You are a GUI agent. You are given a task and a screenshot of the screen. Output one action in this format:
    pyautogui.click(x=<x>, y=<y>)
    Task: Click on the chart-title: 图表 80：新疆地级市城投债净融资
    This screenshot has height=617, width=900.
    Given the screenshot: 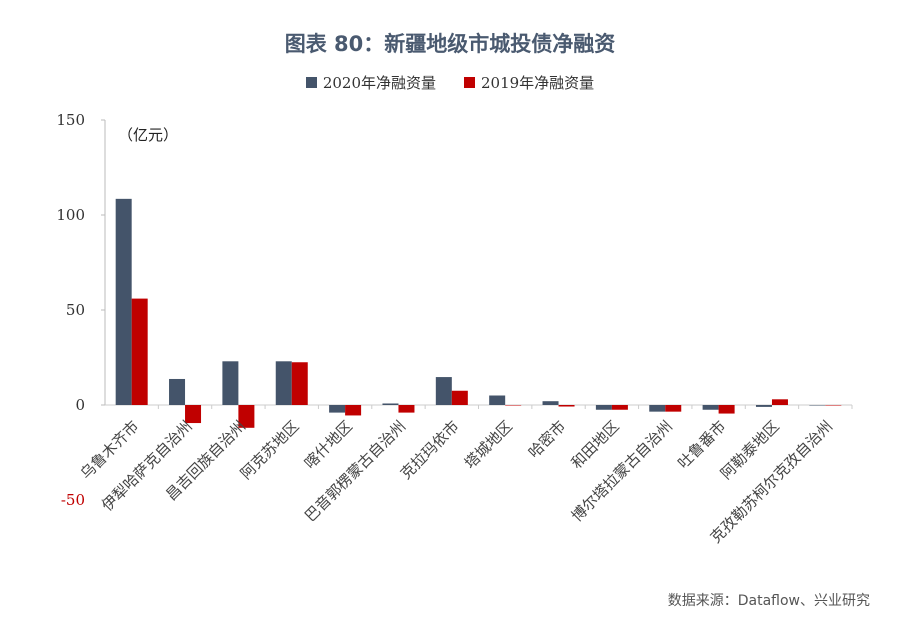 What is the action you would take?
    pyautogui.click(x=450, y=44)
    